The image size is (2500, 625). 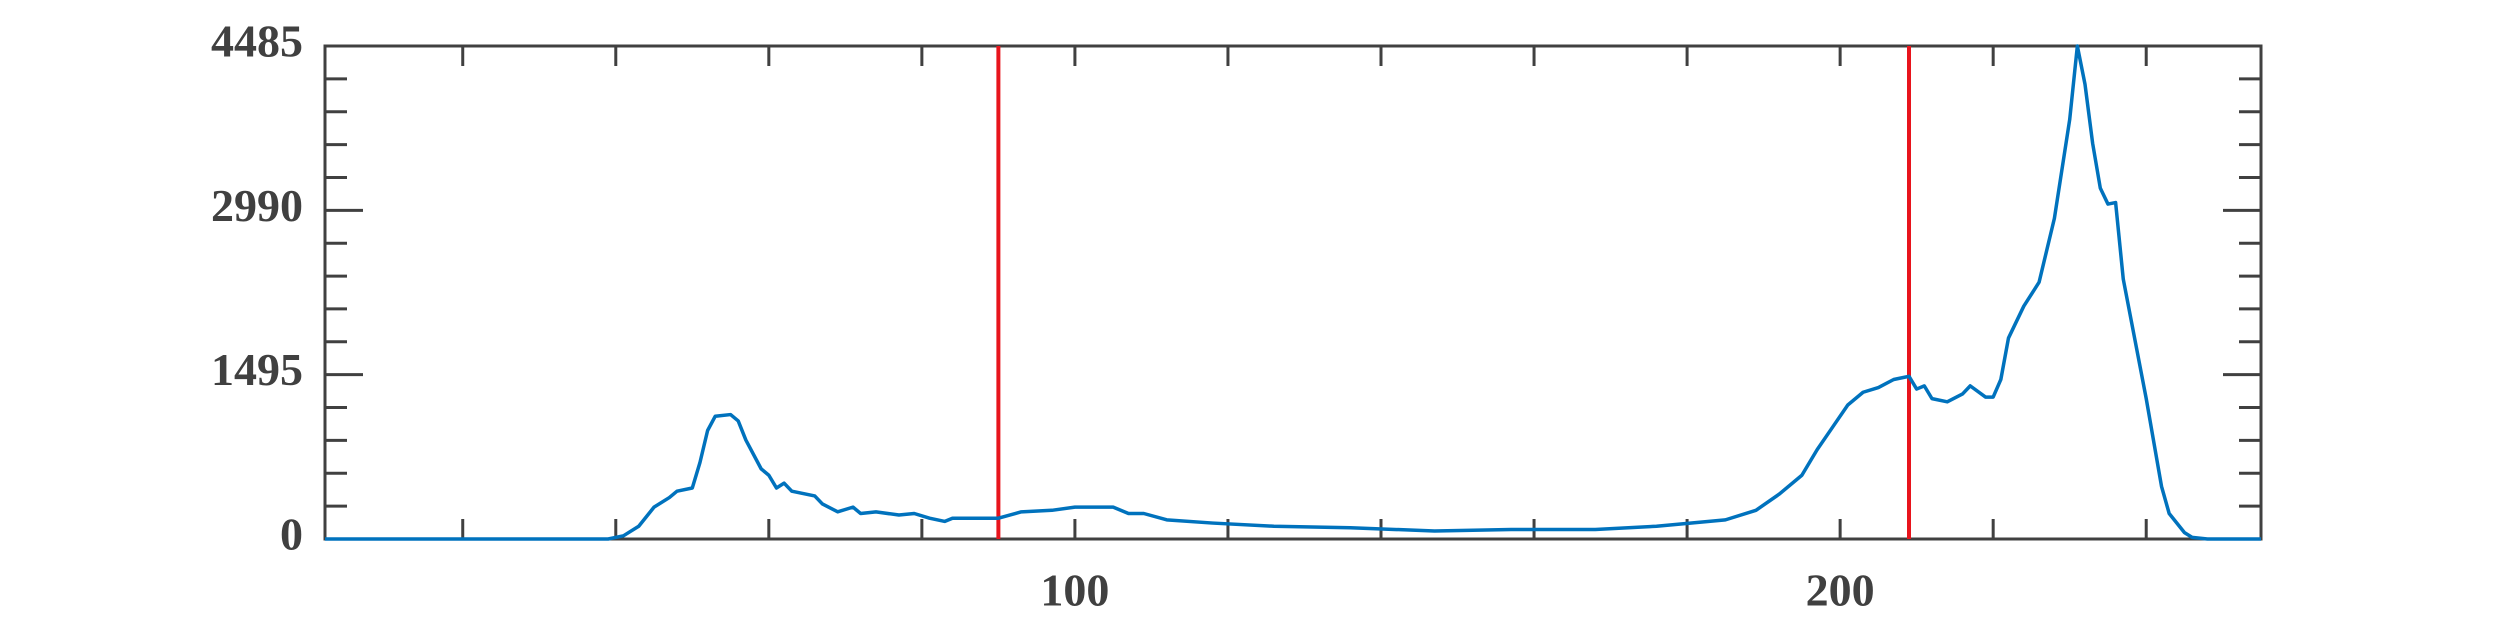 I want to click on y-tick-label: 4485, so click(x=257, y=41).